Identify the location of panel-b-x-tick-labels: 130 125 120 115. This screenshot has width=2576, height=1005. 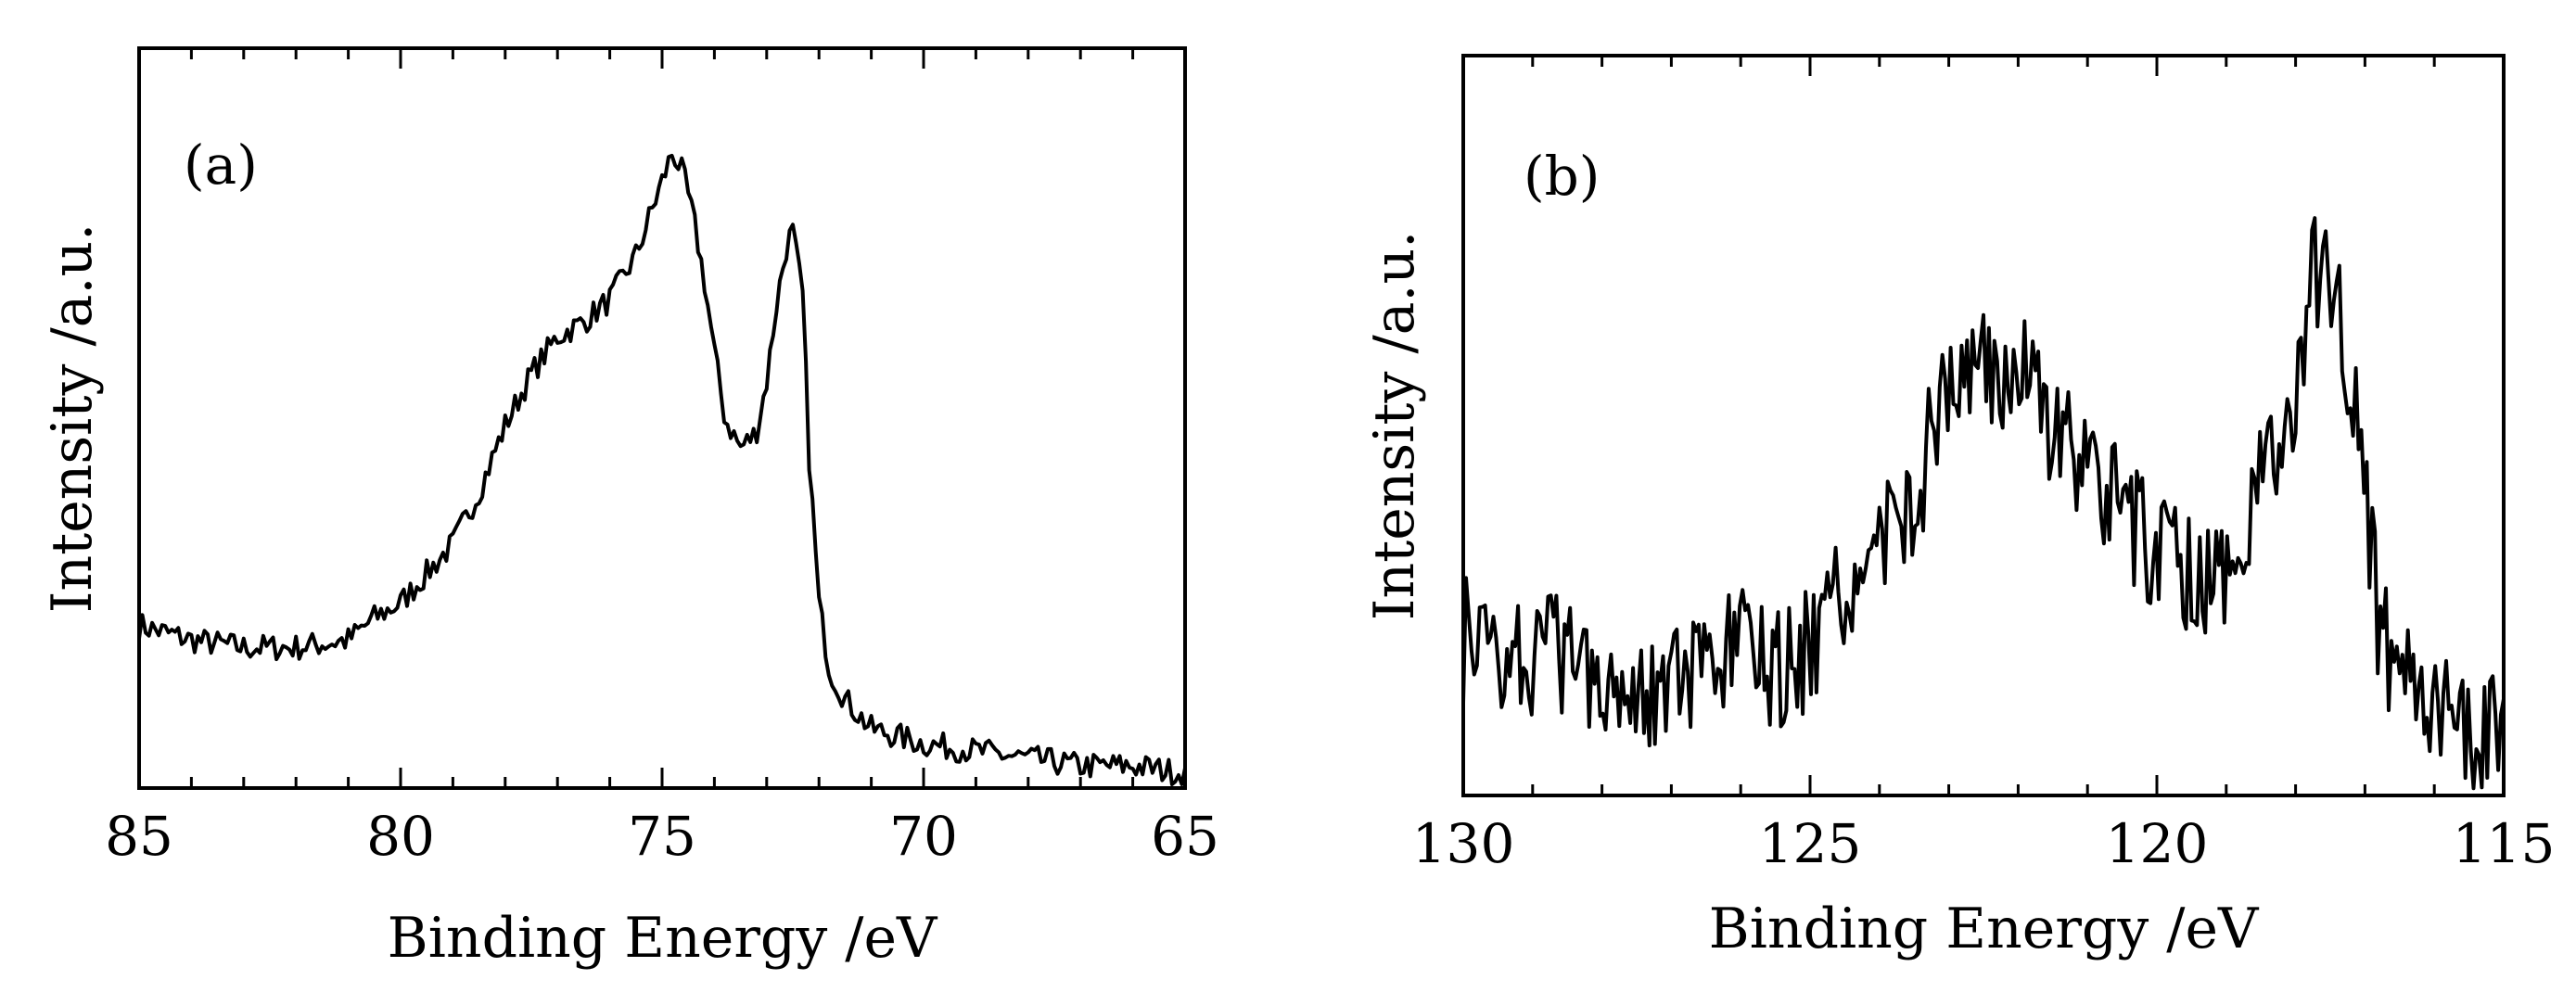
(1984, 844).